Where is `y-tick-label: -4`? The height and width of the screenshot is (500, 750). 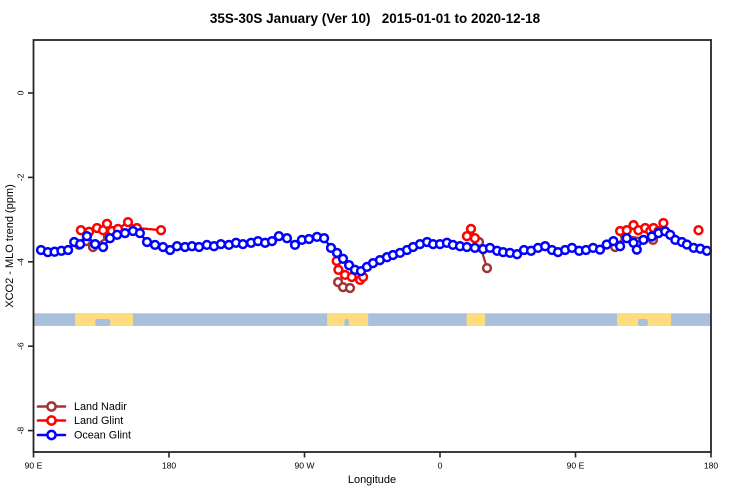
y-tick-label: -4 is located at coordinates (21, 262).